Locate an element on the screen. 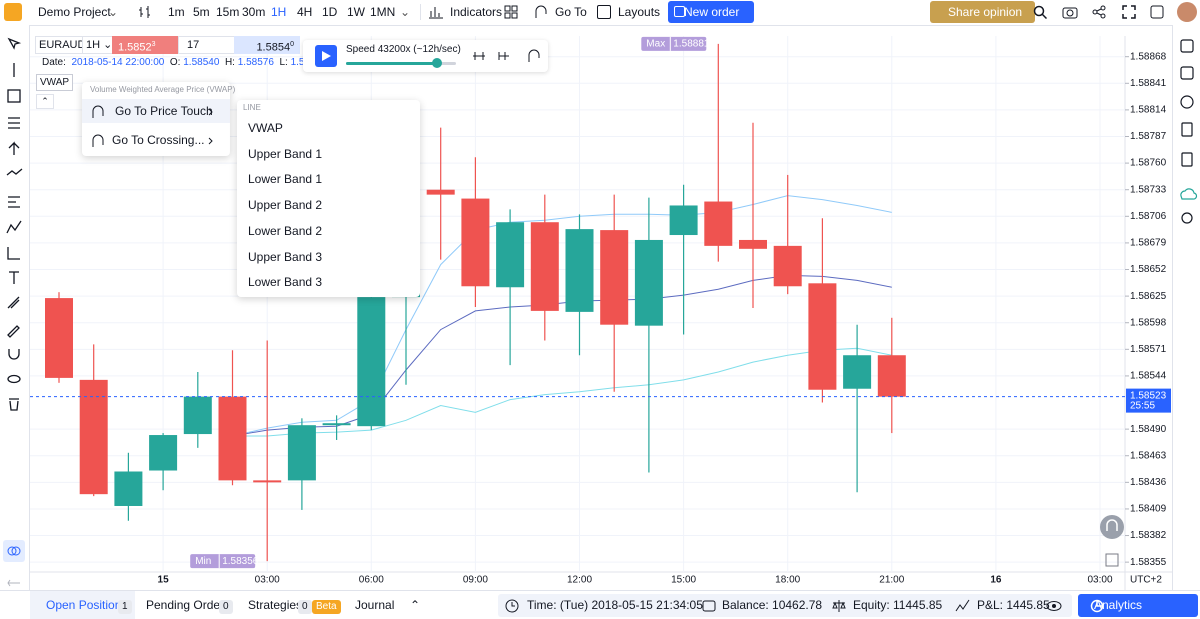 This screenshot has width=1200, height=619. timeframe-button: 30m is located at coordinates (254, 12).